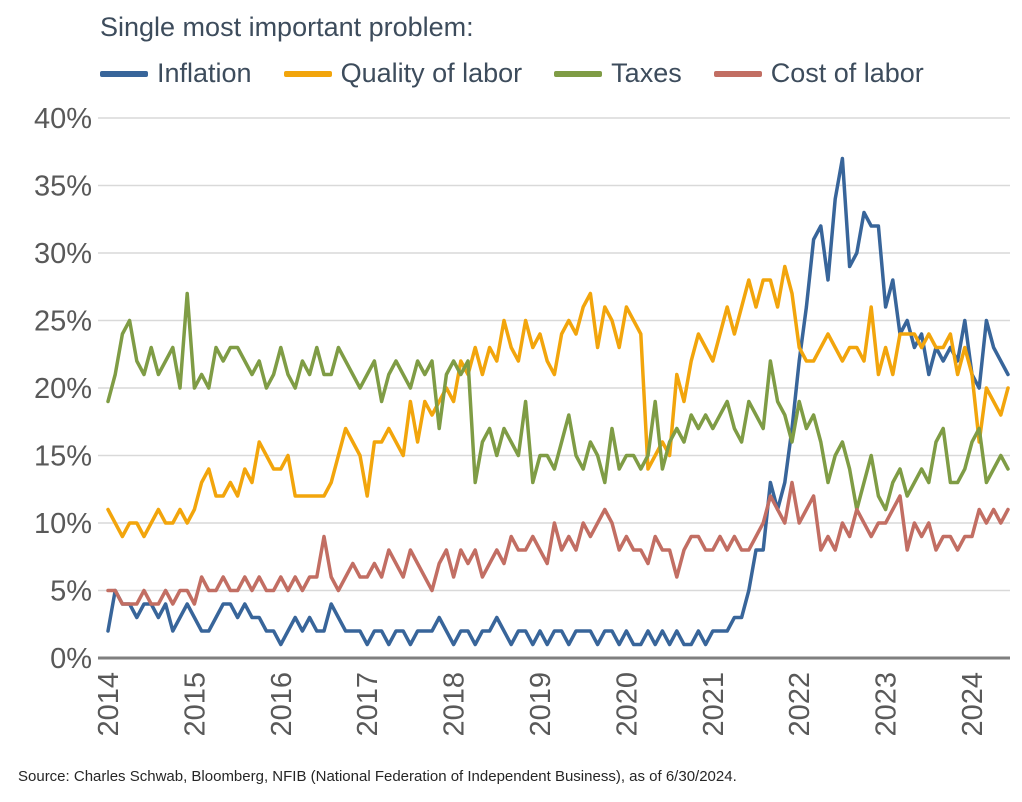 The height and width of the screenshot is (802, 1022). I want to click on x-tick-label: 2023, so click(887, 704).